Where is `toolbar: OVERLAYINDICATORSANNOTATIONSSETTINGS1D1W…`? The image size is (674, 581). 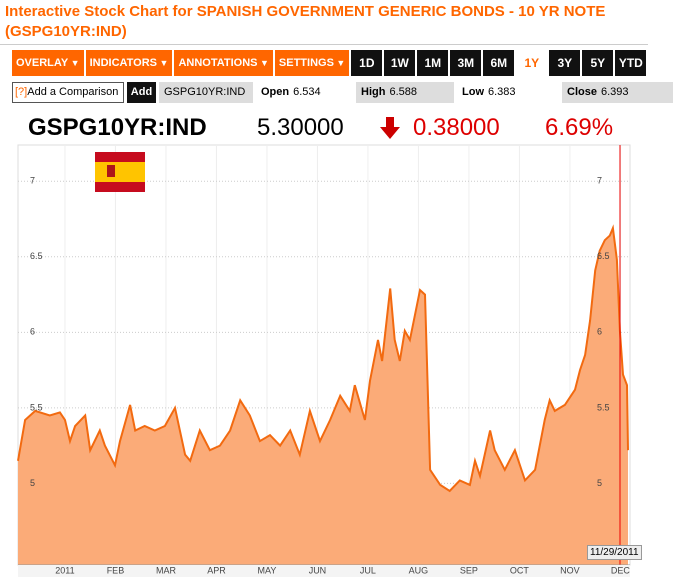 toolbar: OVERLAYINDICATORSANNOTATIONSSETTINGS1D1W… is located at coordinates (329, 63).